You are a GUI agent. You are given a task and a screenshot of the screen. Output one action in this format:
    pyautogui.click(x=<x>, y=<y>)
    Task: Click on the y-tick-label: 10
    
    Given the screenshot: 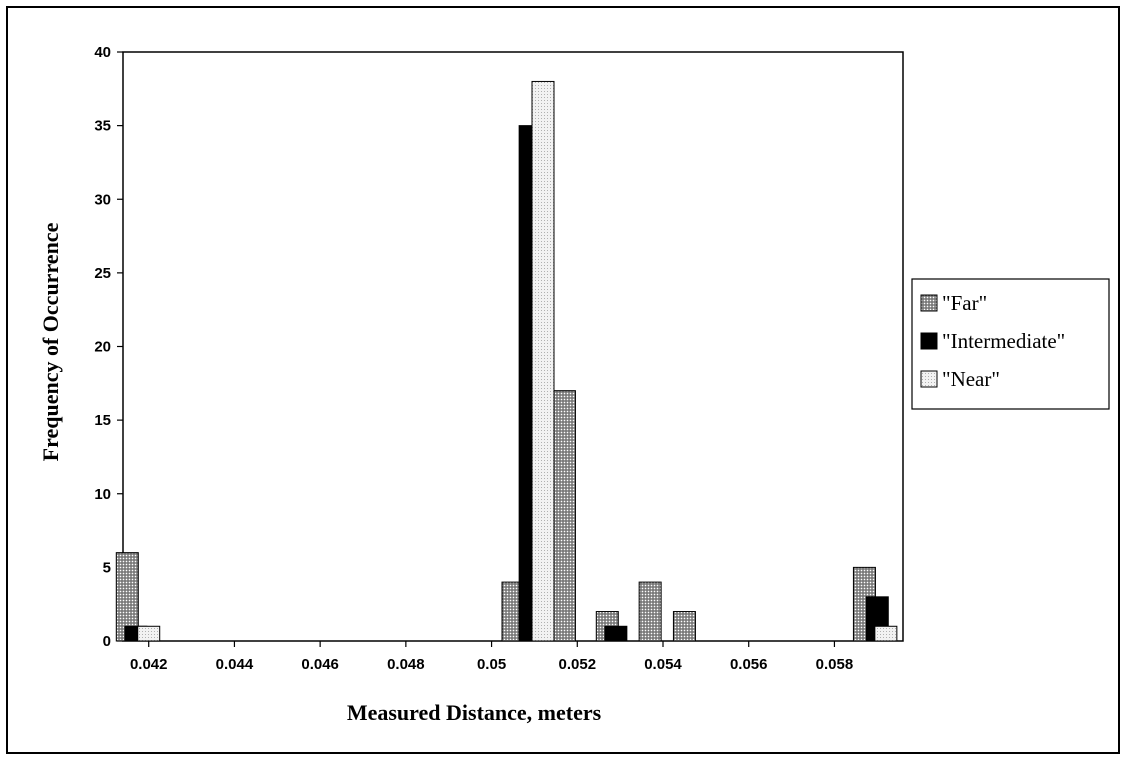 What is the action you would take?
    pyautogui.click(x=102, y=494)
    